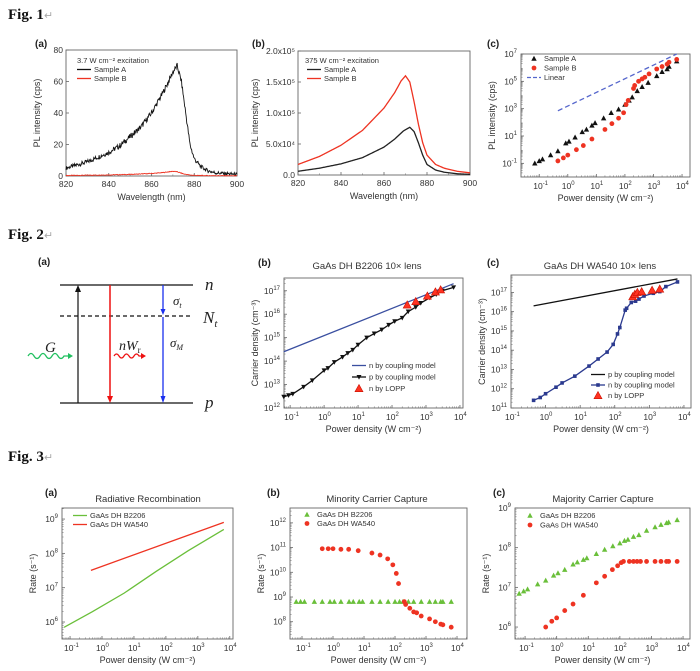  What do you see at coordinates (298, 183) in the screenshot?
I see `x-tick-label: 820` at bounding box center [298, 183].